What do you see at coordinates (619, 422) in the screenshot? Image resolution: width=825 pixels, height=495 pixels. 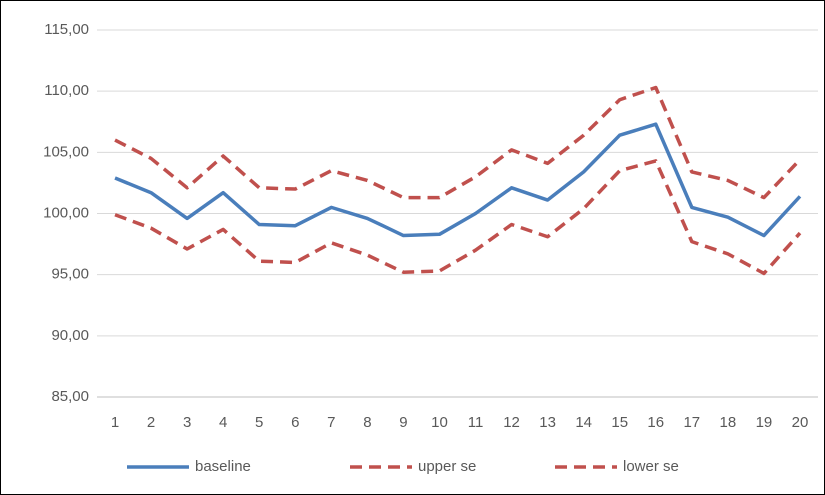 I see `x-tick-label: 15` at bounding box center [619, 422].